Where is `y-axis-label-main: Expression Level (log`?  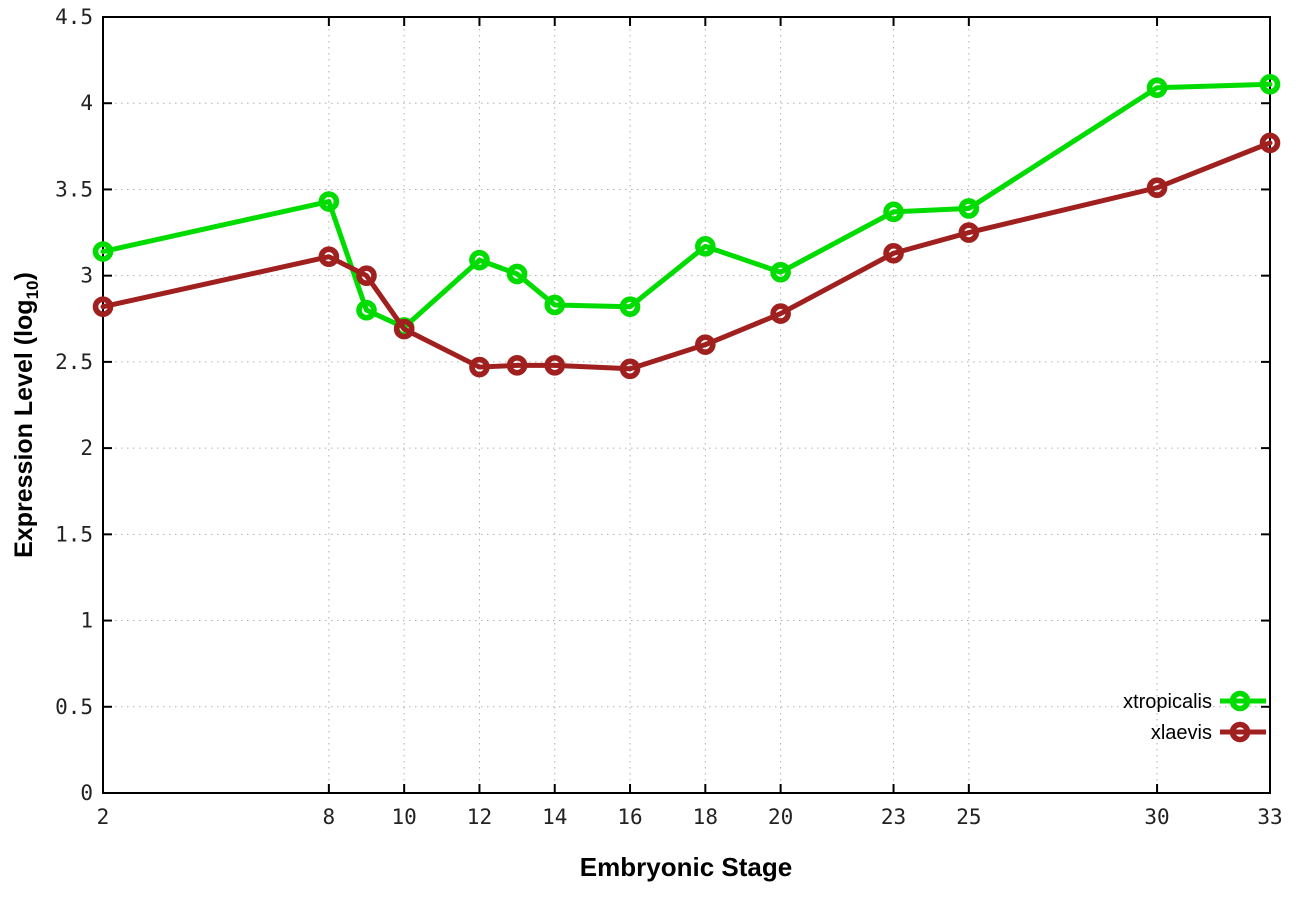 y-axis-label-main: Expression Level (log is located at coordinates (24, 428).